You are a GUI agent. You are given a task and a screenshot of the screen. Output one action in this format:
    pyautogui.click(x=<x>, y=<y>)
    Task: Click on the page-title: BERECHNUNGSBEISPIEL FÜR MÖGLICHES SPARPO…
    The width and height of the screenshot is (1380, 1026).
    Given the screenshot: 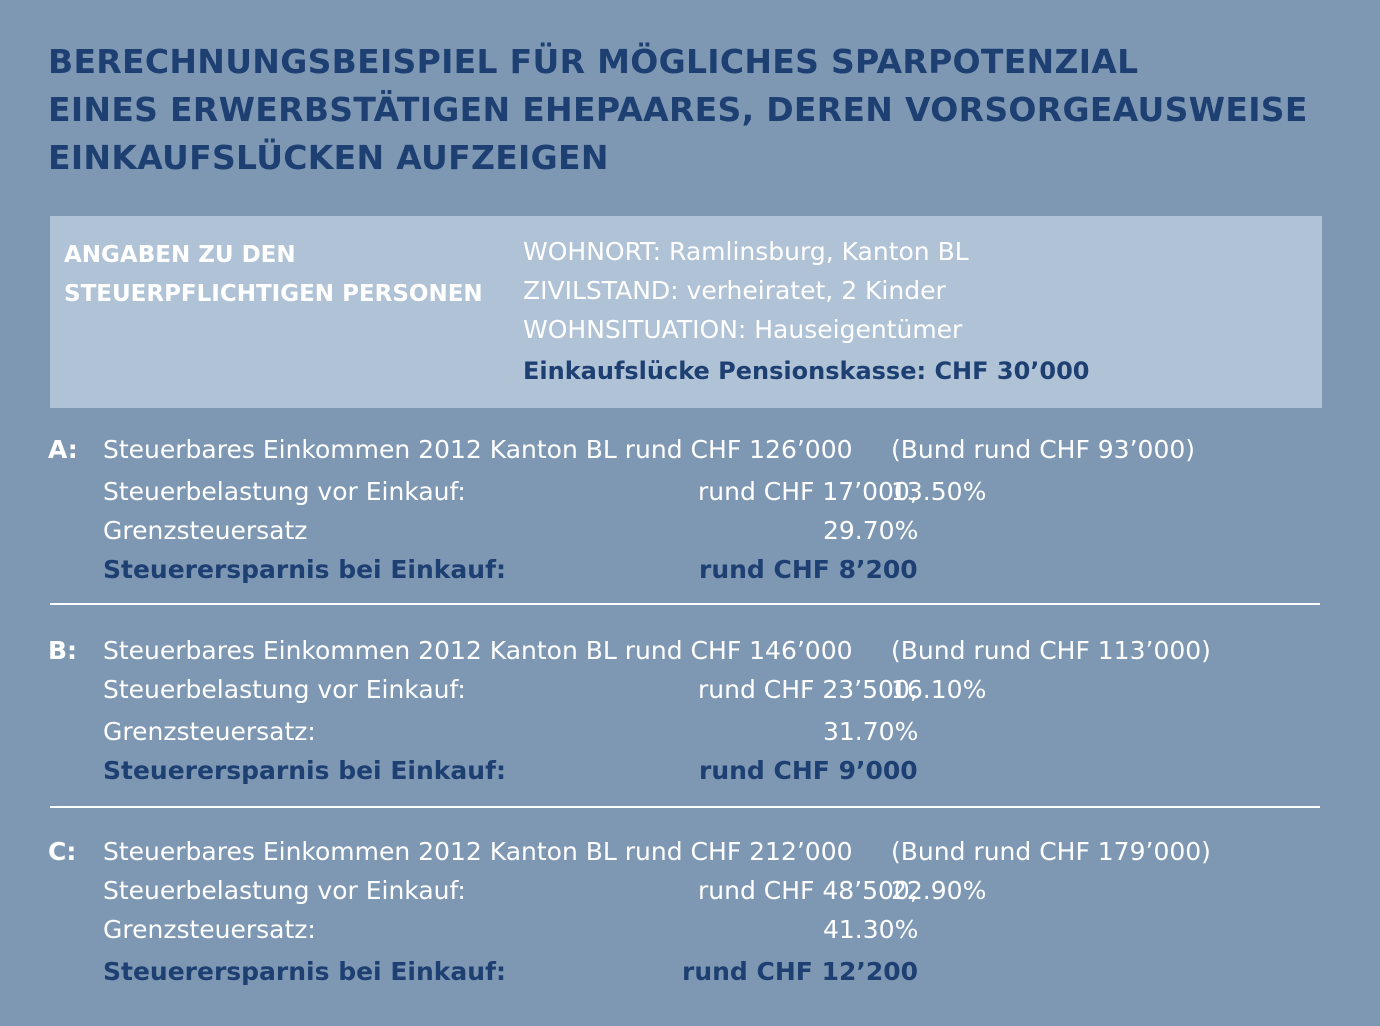 What is the action you would take?
    pyautogui.click(x=678, y=110)
    